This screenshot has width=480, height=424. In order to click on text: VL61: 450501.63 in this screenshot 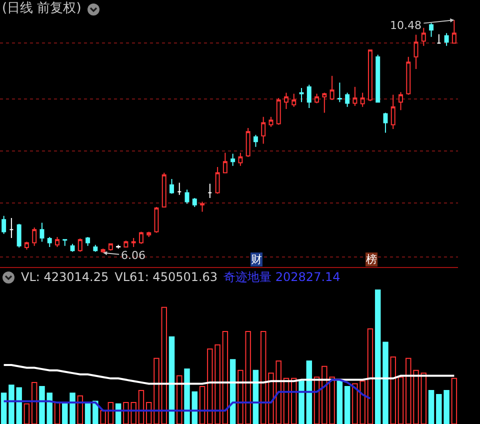, I will do `click(166, 277)`.